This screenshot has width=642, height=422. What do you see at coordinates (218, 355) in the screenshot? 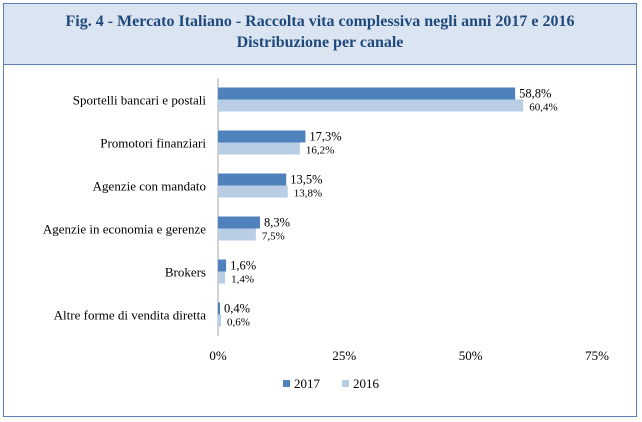
I see `x-tick-label: 0%` at bounding box center [218, 355].